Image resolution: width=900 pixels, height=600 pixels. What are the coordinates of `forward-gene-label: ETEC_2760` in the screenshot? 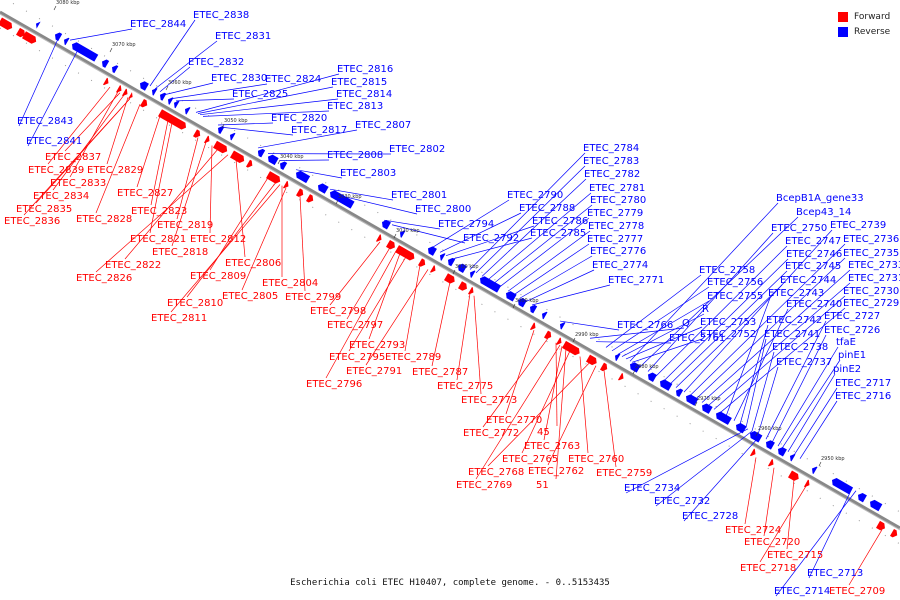 It's located at (596, 459).